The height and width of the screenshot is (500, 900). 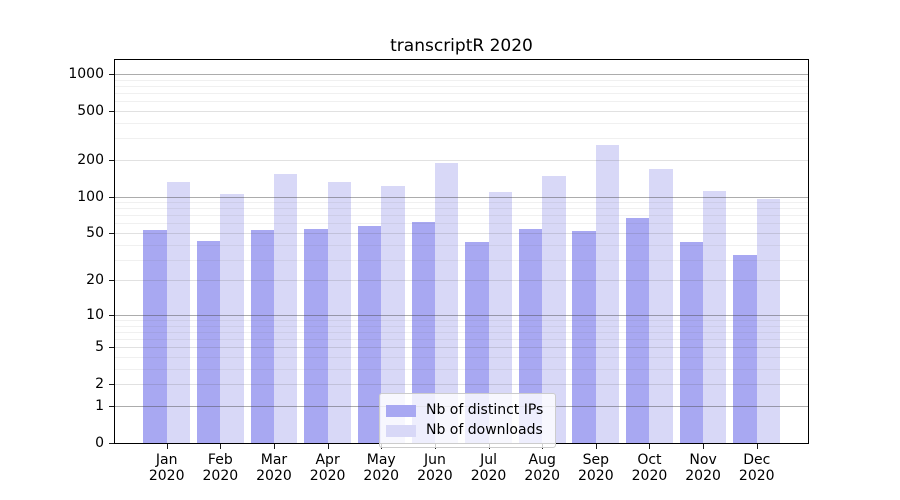 What do you see at coordinates (584, 336) in the screenshot?
I see `bar-ips-sep` at bounding box center [584, 336].